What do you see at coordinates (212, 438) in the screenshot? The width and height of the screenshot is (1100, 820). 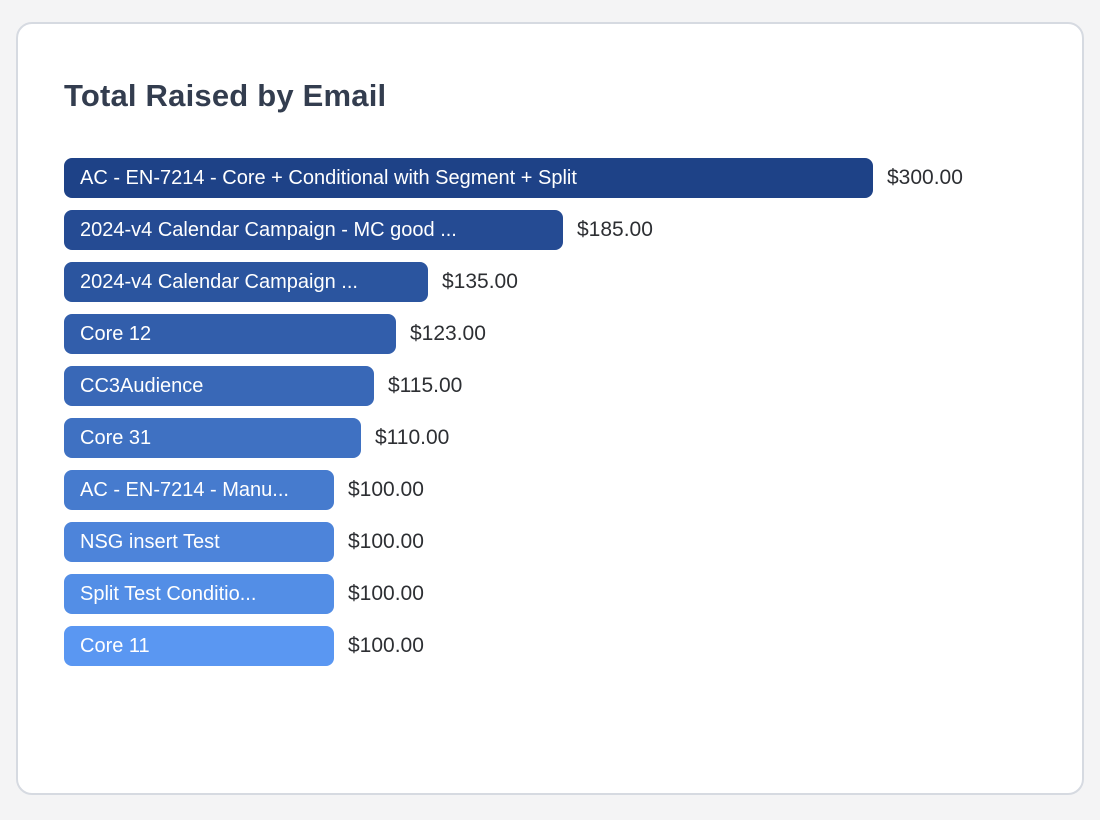 I see `bar: Core 31` at bounding box center [212, 438].